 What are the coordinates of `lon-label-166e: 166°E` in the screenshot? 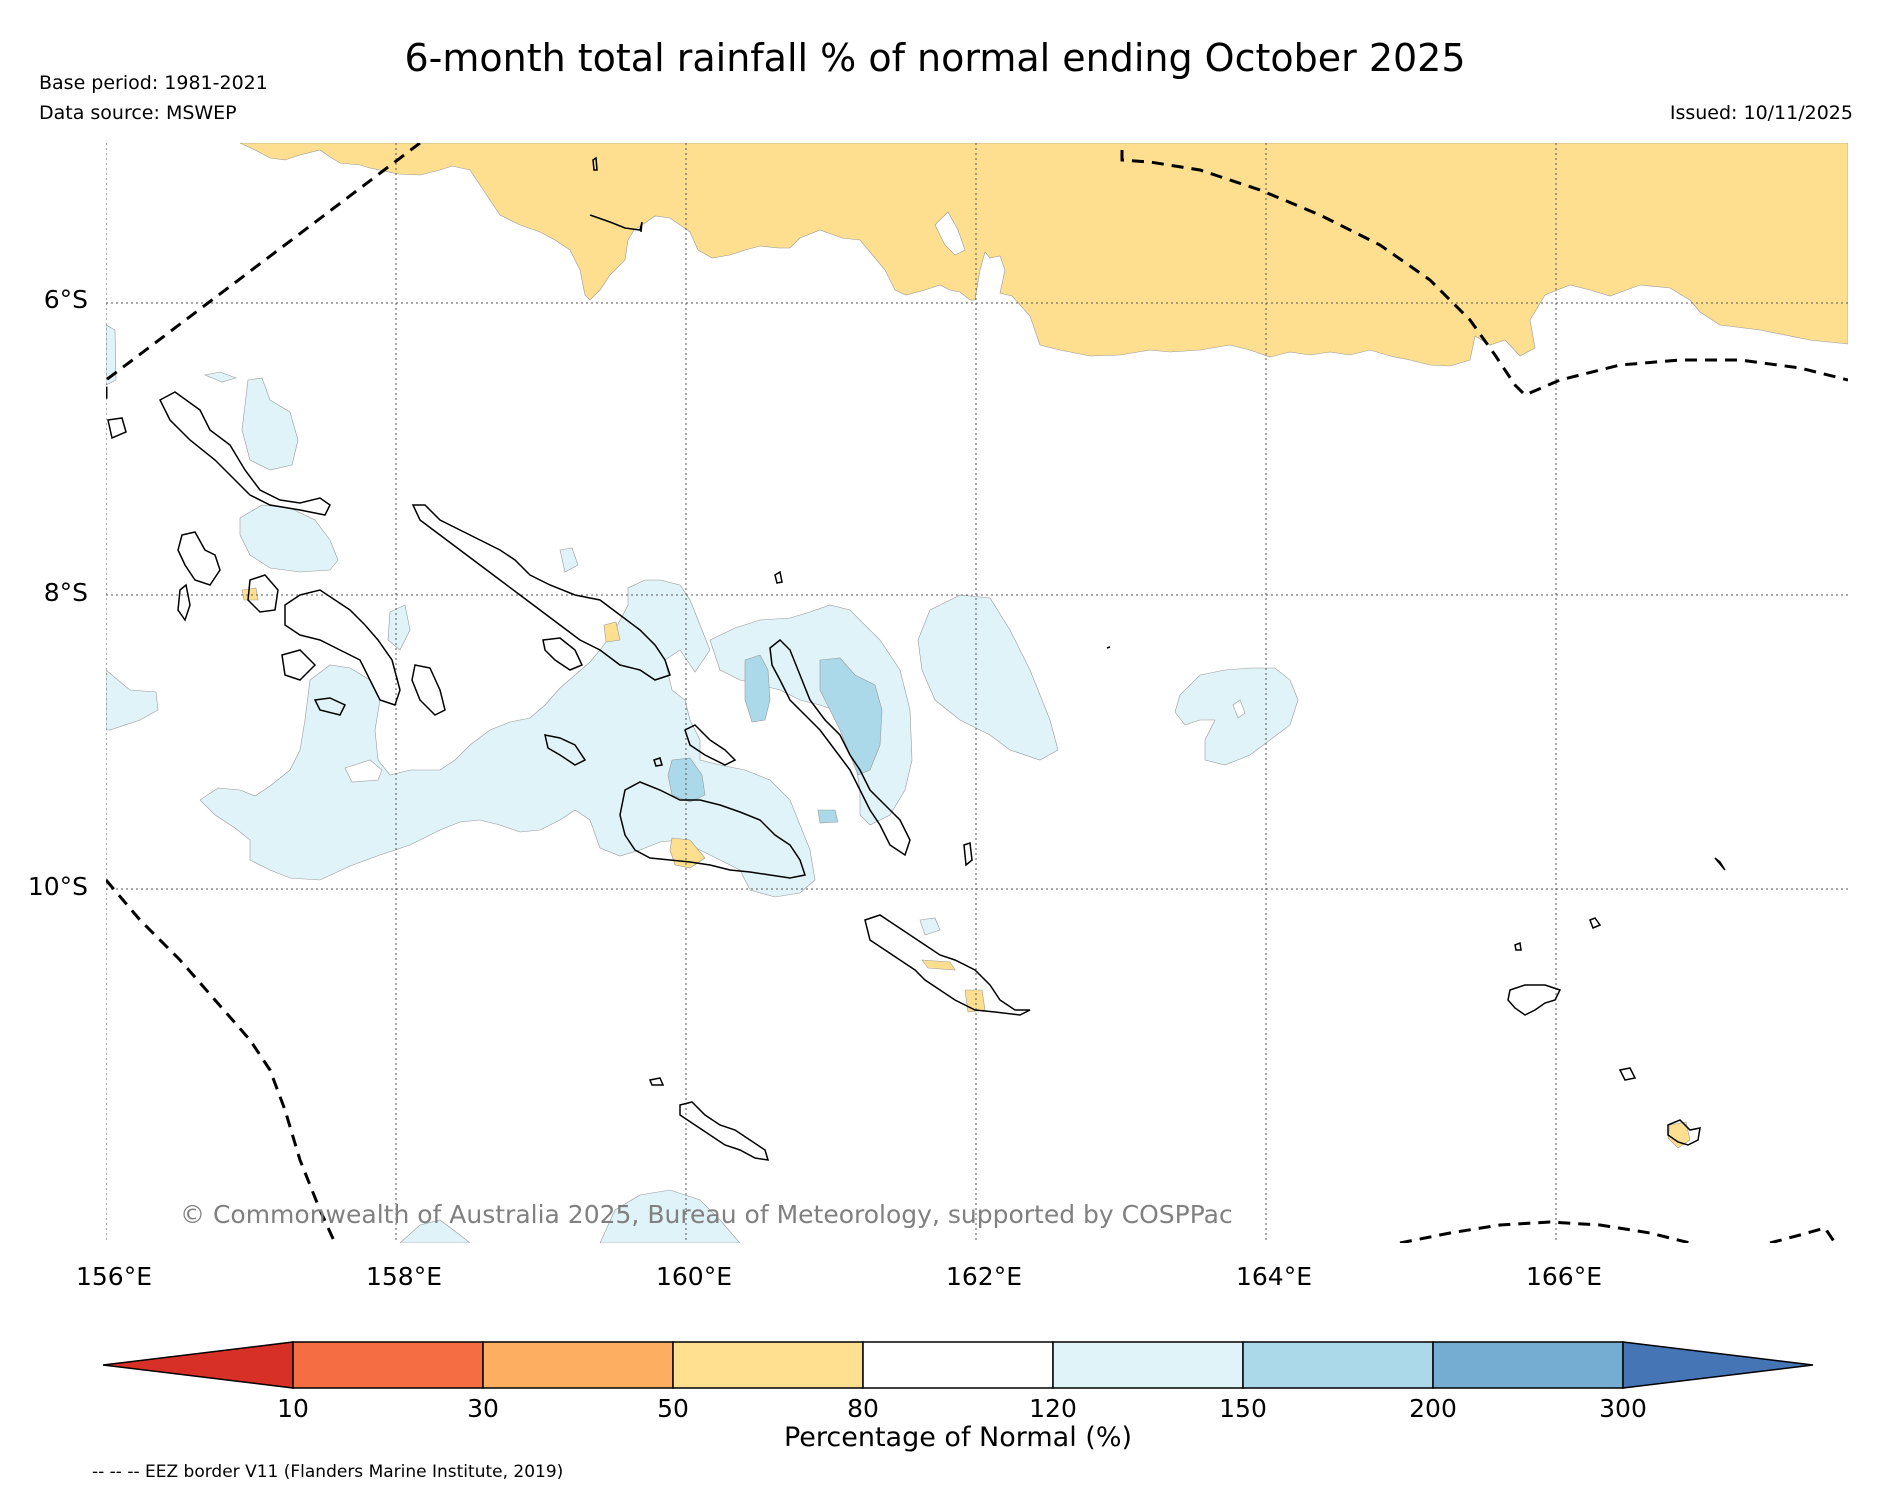 It's located at (1563, 1276).